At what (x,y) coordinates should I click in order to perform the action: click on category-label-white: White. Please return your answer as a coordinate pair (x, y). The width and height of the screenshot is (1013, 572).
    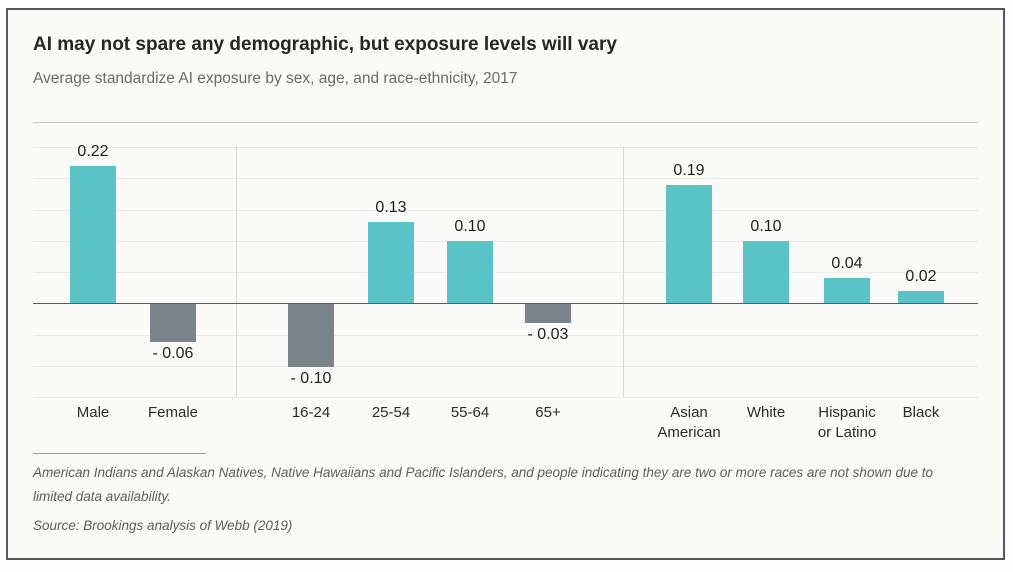
    Looking at the image, I should click on (766, 412).